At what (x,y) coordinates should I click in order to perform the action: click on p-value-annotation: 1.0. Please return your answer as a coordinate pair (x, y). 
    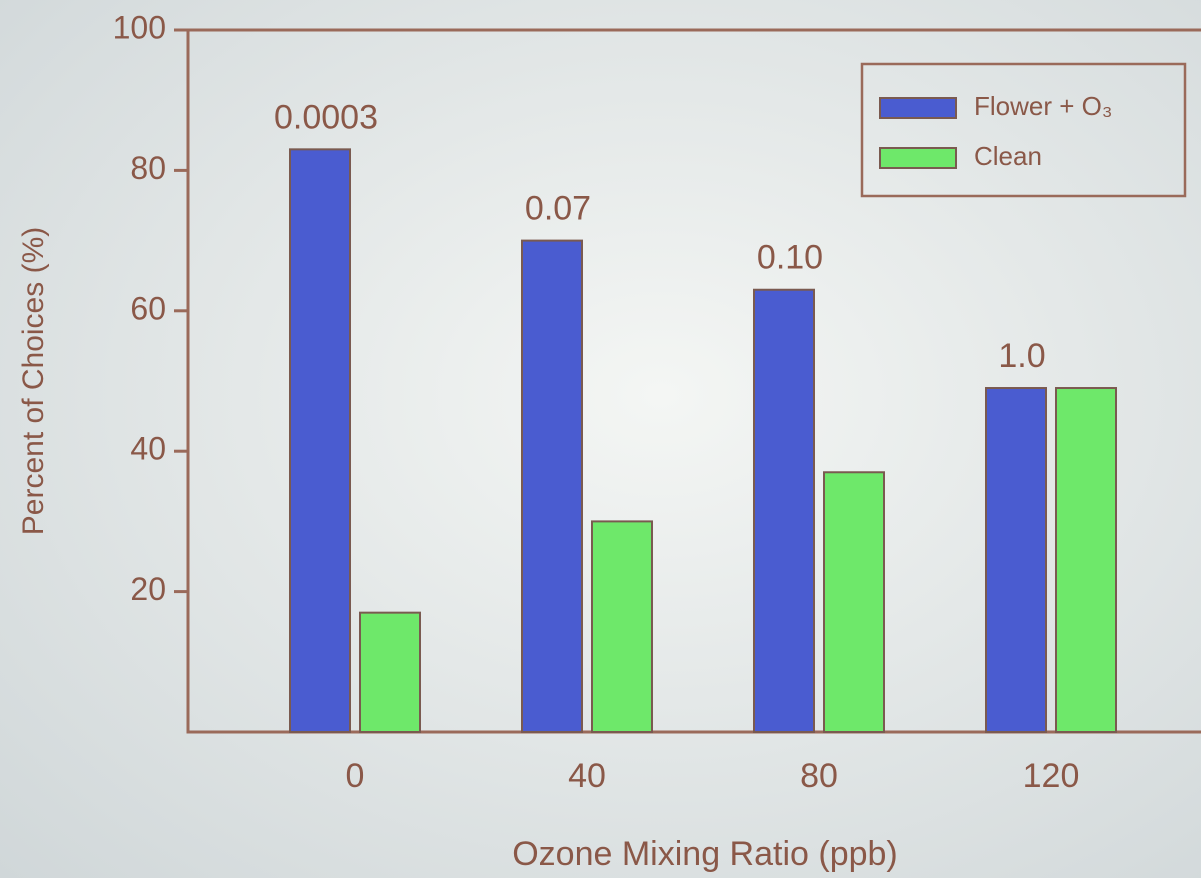
    Looking at the image, I should click on (1021, 356).